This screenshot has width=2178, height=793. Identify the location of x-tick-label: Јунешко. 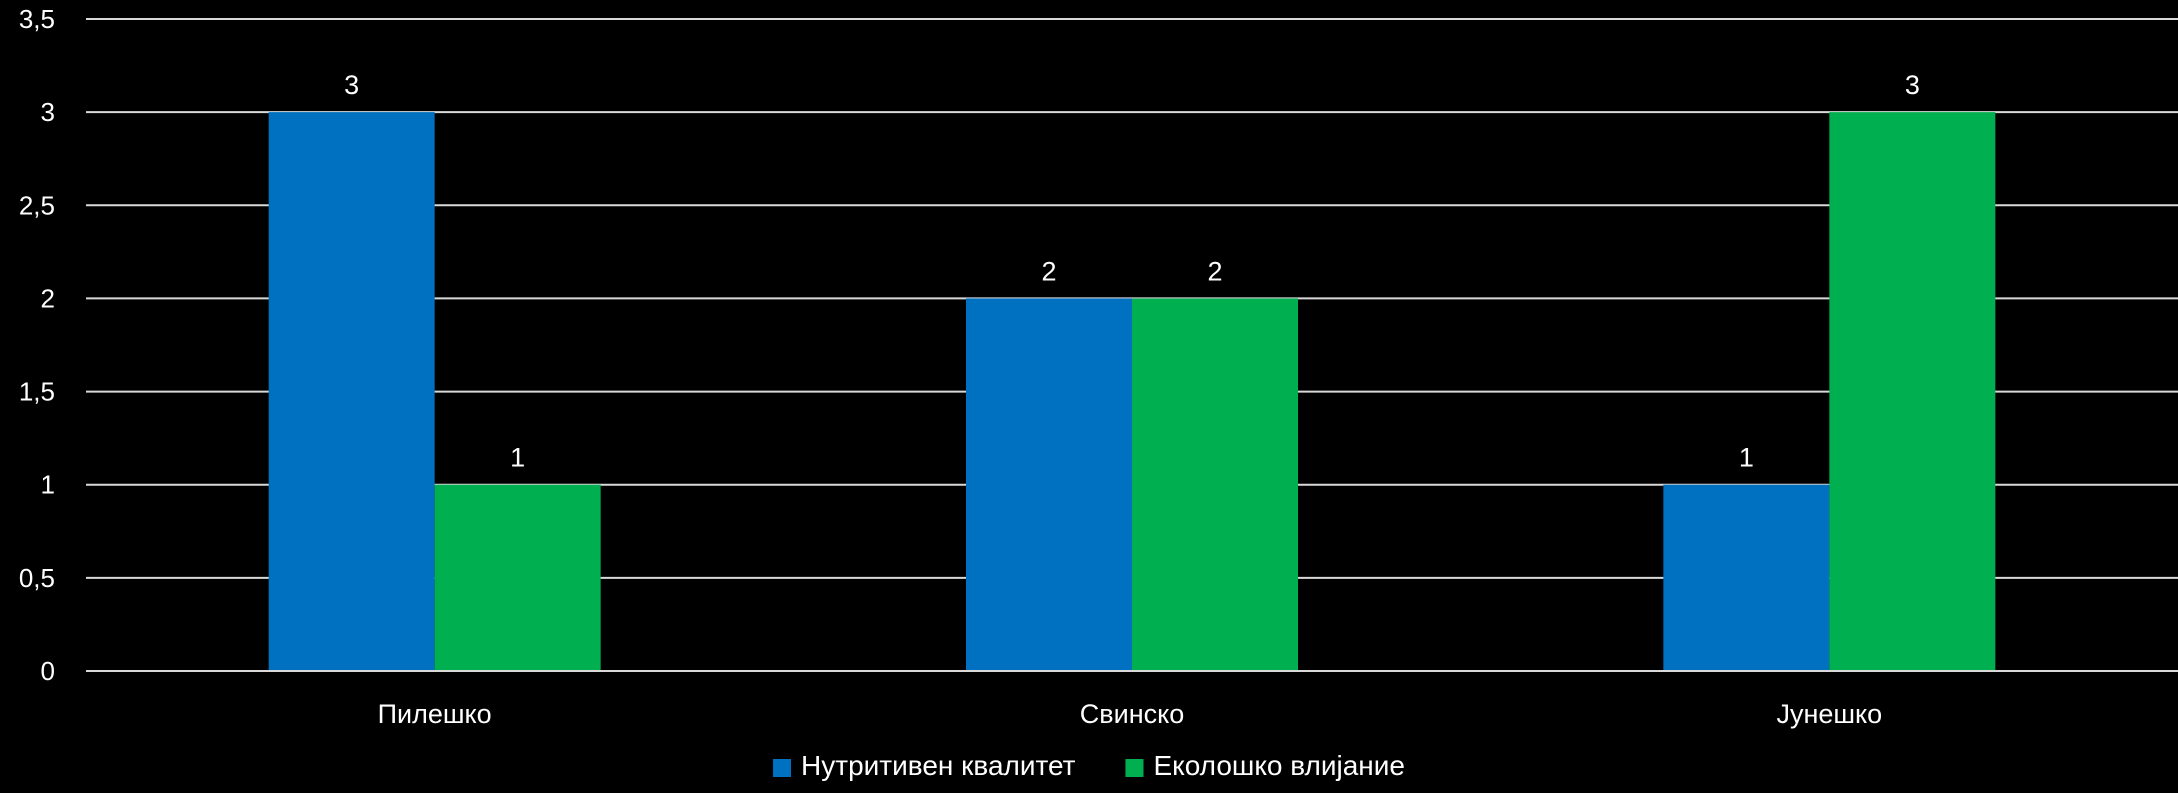
(1829, 714).